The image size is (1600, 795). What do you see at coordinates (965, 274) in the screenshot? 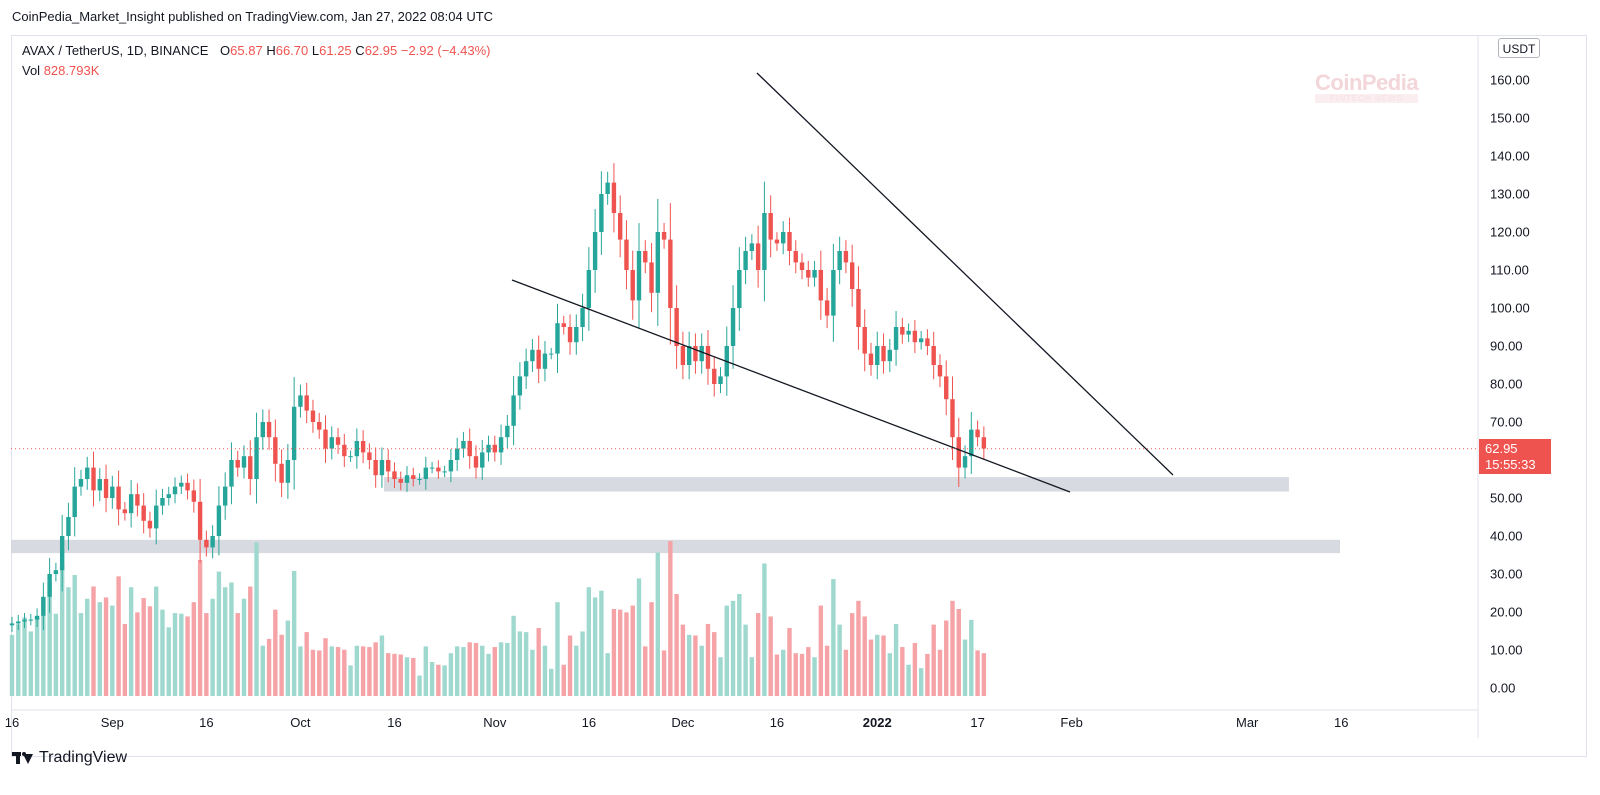
I see `upper-trendline` at bounding box center [965, 274].